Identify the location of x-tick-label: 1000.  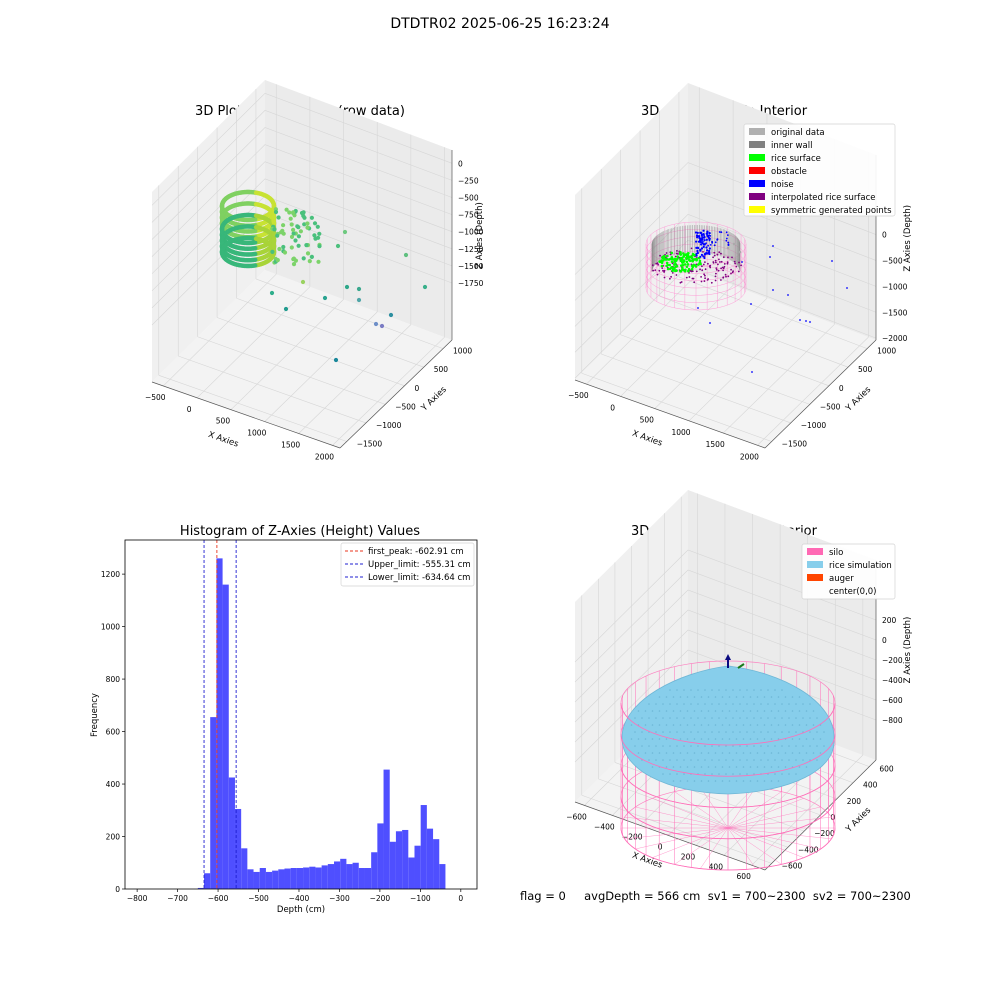
(680, 432).